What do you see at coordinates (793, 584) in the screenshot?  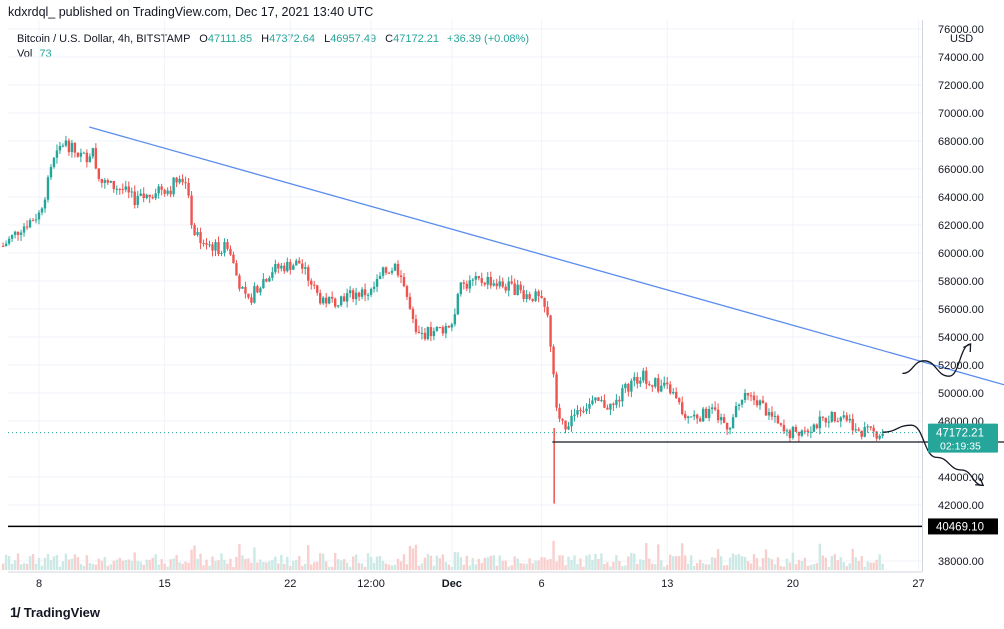 I see `time-tick-label: 20` at bounding box center [793, 584].